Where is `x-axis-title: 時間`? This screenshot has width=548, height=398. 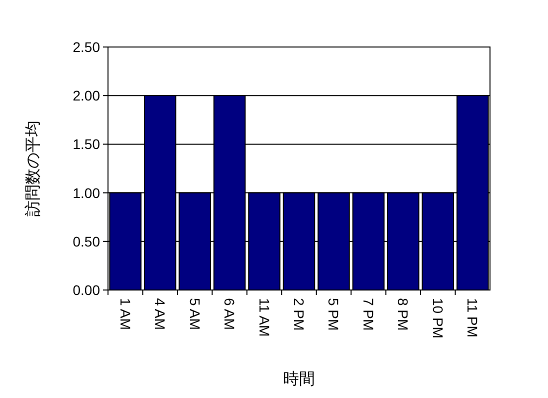 x-axis-title: 時間 is located at coordinates (299, 379).